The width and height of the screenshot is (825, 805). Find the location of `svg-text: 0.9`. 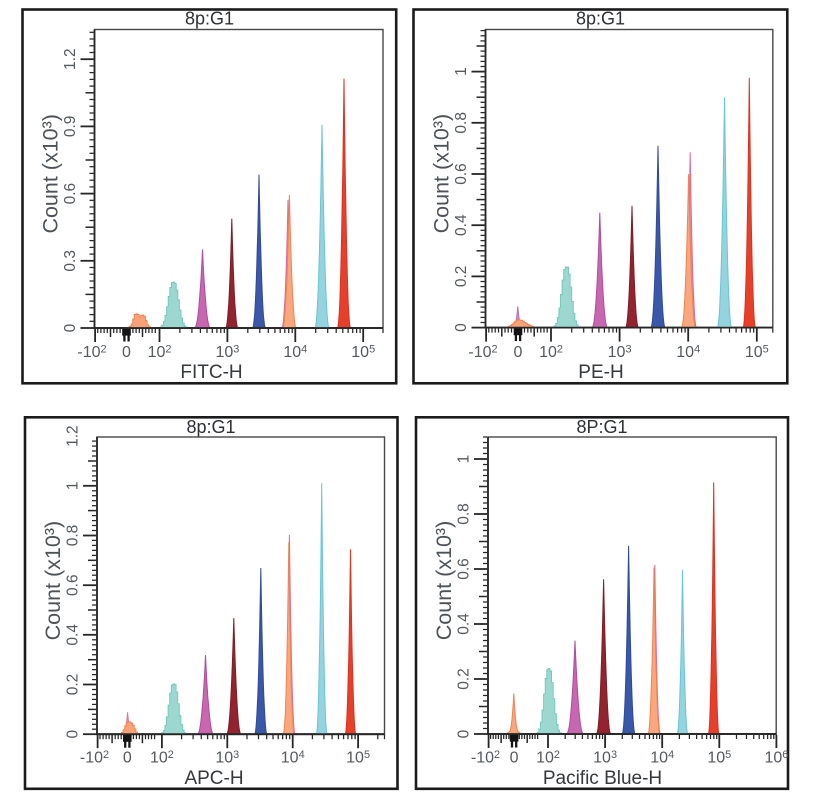

svg-text: 0.9 is located at coordinates (70, 127).